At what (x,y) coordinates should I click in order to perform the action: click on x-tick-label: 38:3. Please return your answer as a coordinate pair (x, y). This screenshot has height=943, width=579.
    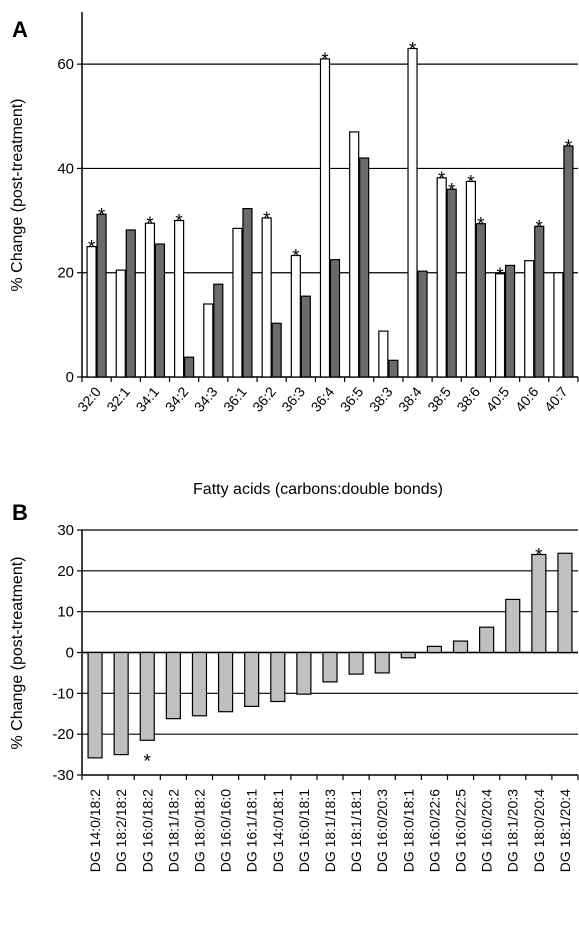
    Looking at the image, I should click on (381, 398).